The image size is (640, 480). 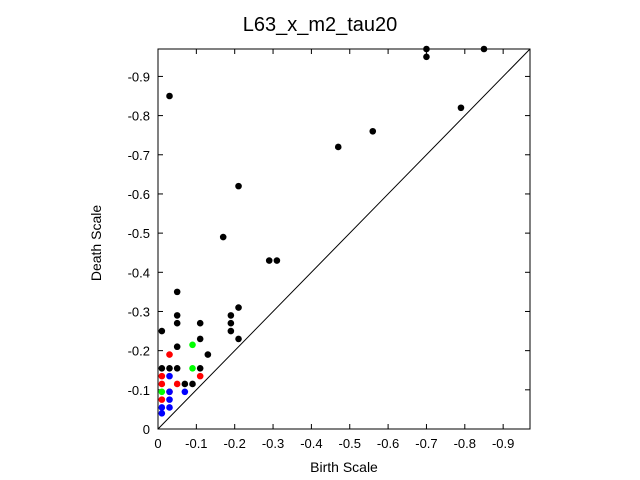 I want to click on y-tick-label: 0, so click(x=146, y=429).